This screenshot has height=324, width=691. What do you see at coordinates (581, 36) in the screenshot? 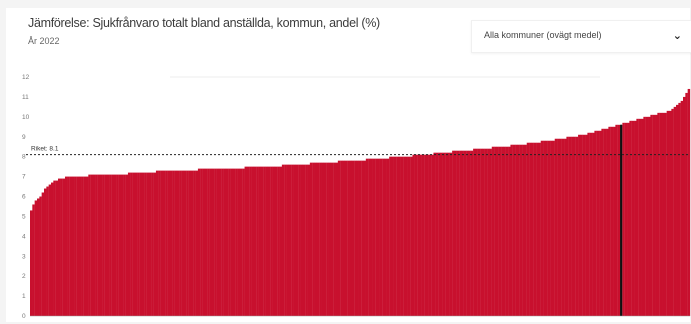
I see `municipality-select: Alla kommuner (ovägt medel) ⌄` at bounding box center [581, 36].